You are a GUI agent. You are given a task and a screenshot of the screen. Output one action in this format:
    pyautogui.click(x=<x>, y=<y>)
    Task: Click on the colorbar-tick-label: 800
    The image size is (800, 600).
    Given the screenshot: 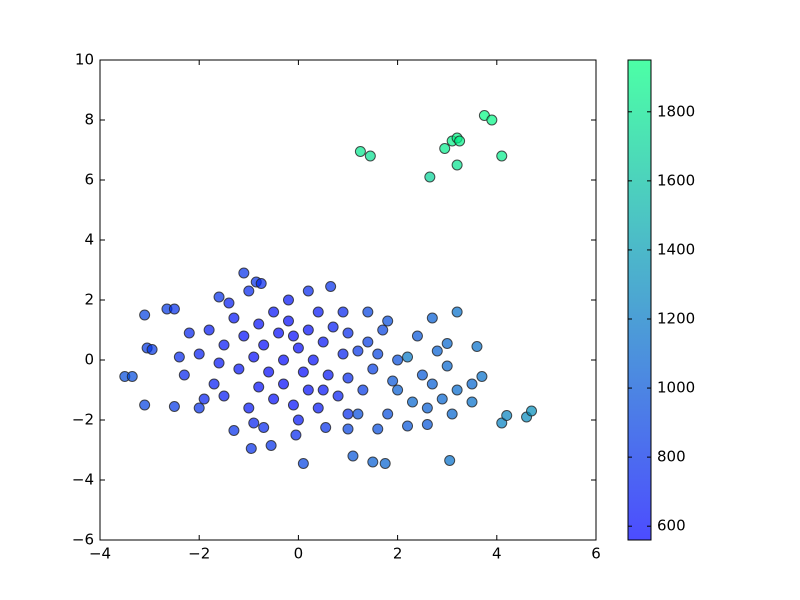 What is the action you would take?
    pyautogui.click(x=671, y=457)
    